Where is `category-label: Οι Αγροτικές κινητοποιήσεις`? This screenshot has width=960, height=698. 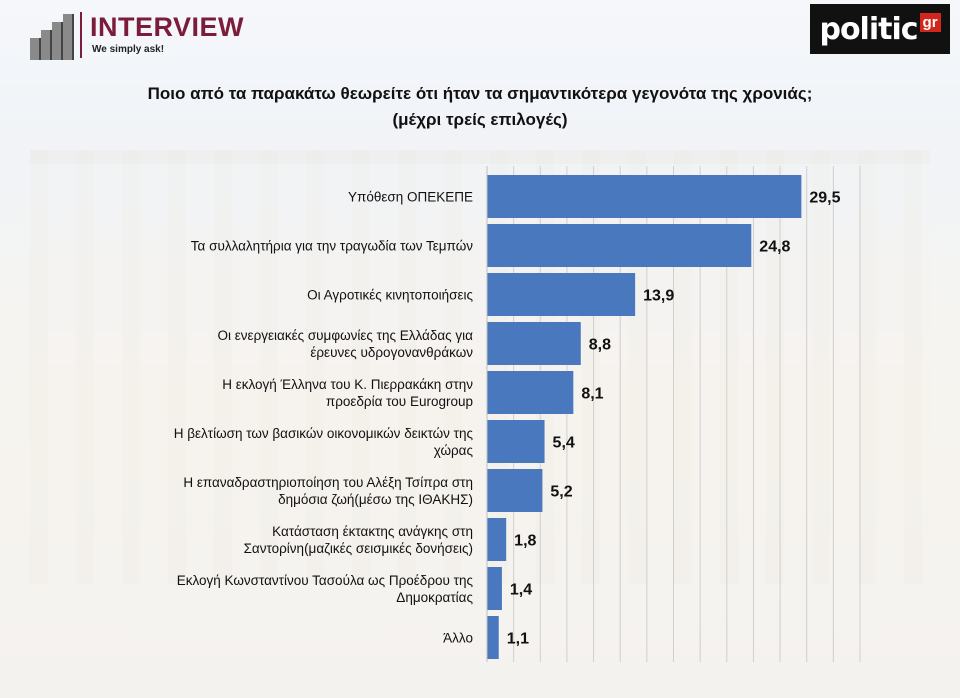
category-label: Οι Αγροτικές κινητοποιήσεις is located at coordinates (390, 295).